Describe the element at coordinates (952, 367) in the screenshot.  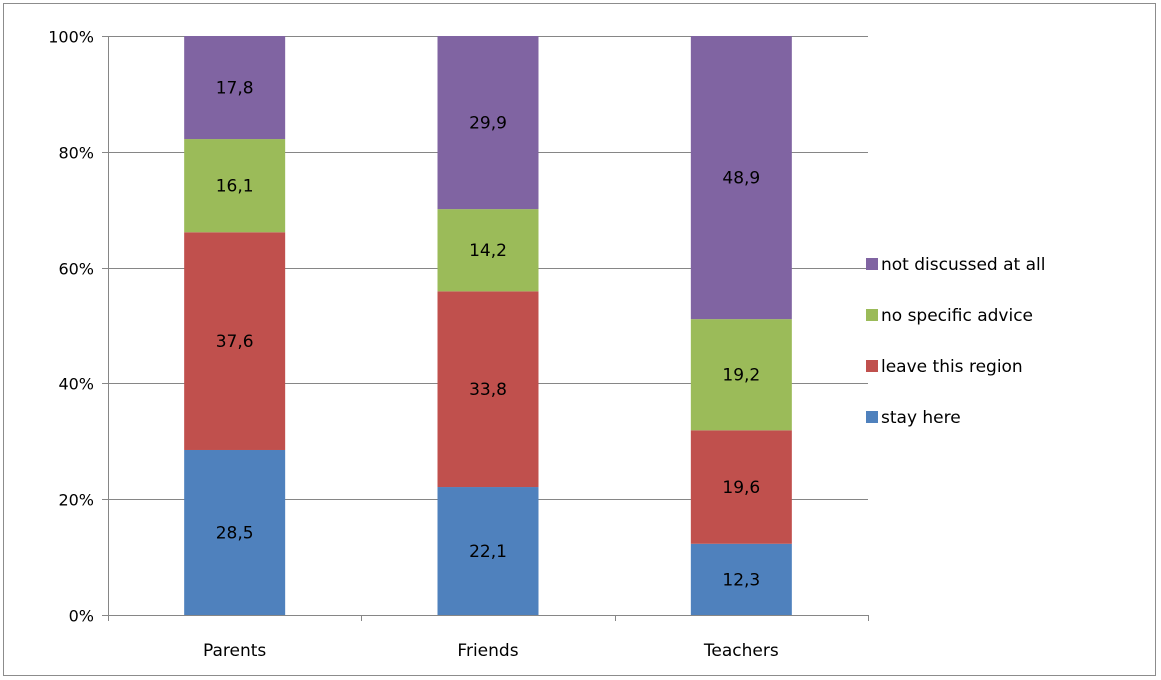
I see `legend-label: leave this region` at that location.